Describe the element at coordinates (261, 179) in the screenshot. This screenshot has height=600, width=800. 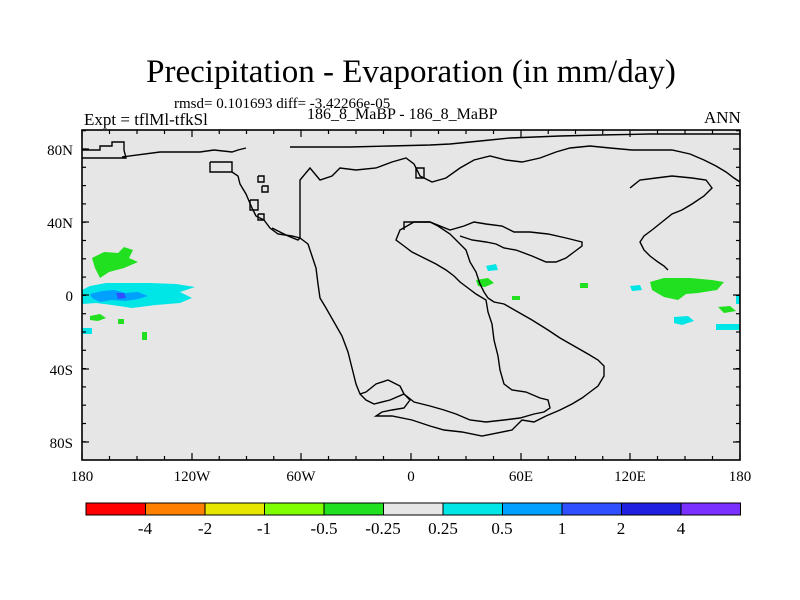
I see `island-d` at that location.